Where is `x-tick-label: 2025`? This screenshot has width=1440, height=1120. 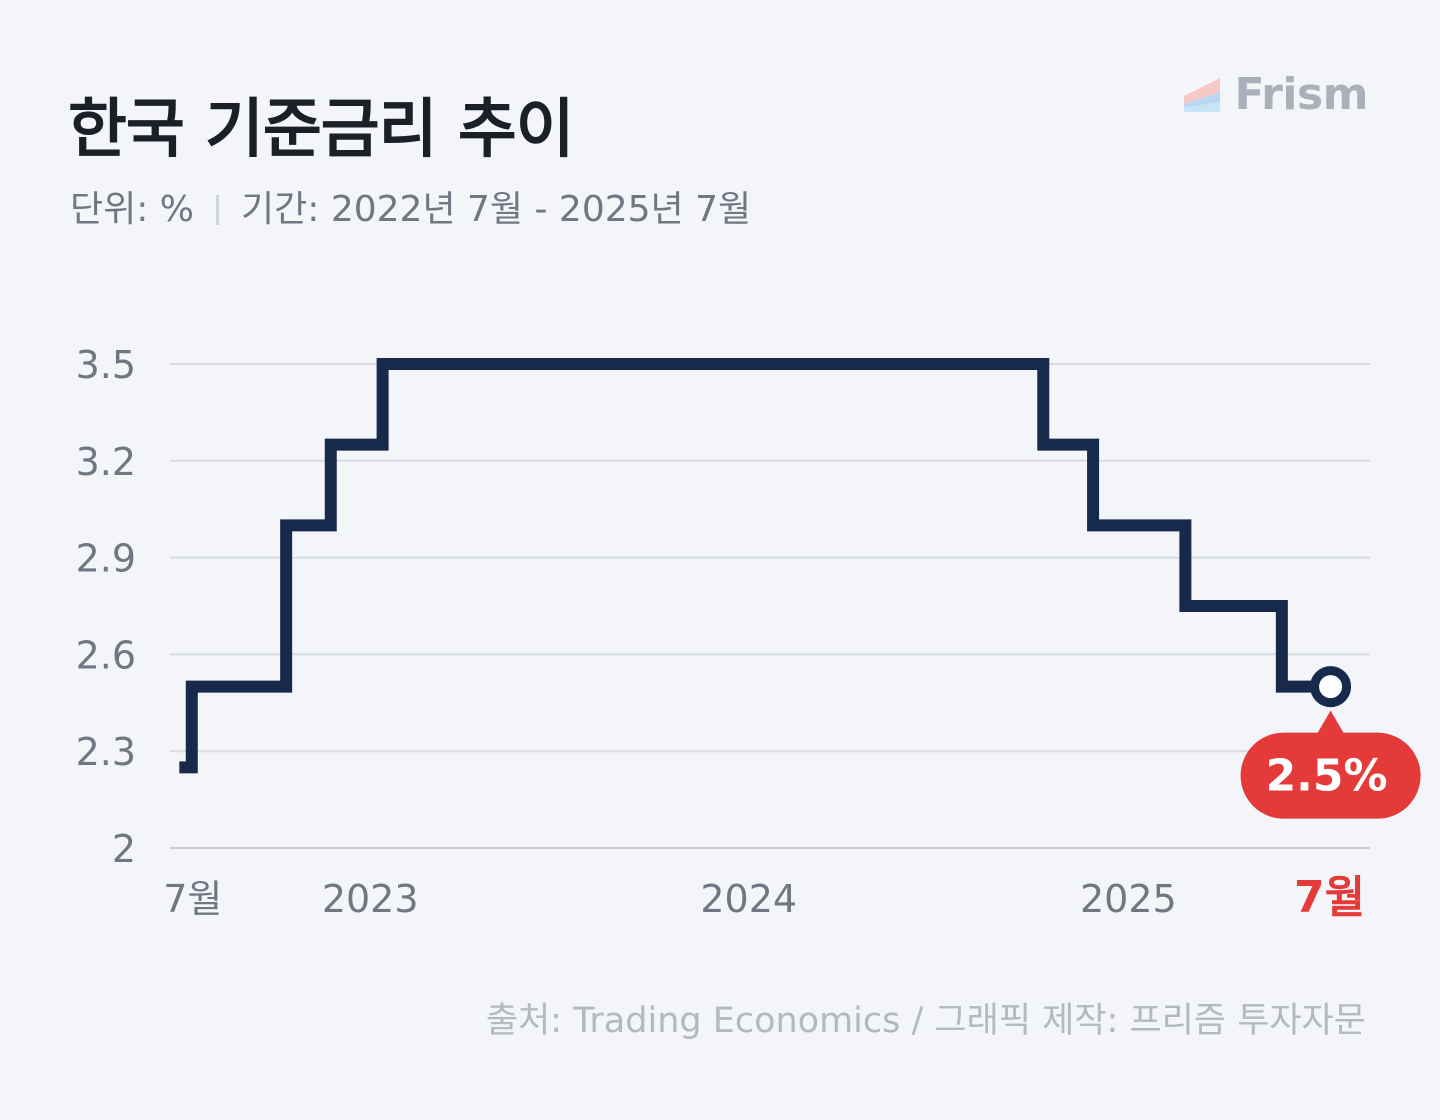
x-tick-label: 2025 is located at coordinates (1128, 899).